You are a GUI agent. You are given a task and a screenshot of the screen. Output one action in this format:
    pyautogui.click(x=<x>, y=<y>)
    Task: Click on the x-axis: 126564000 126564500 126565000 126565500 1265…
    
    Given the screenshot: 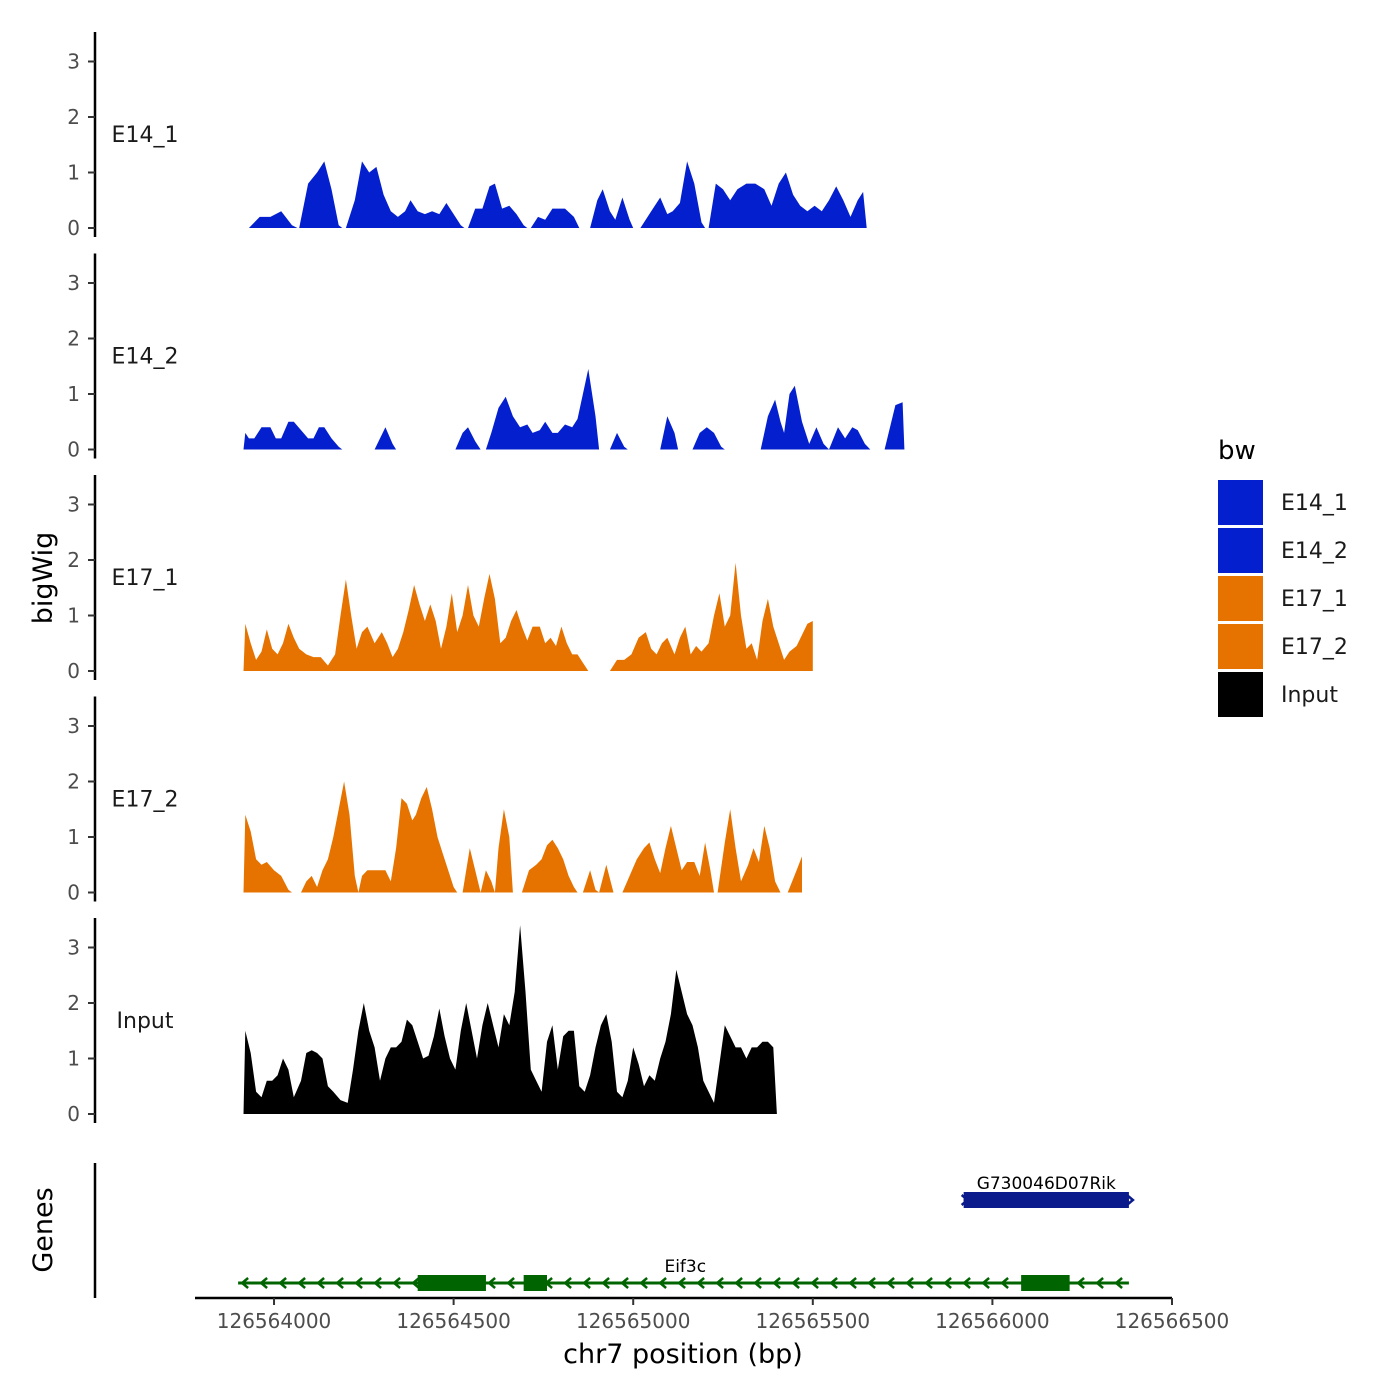 What is the action you would take?
    pyautogui.click(x=712, y=1314)
    